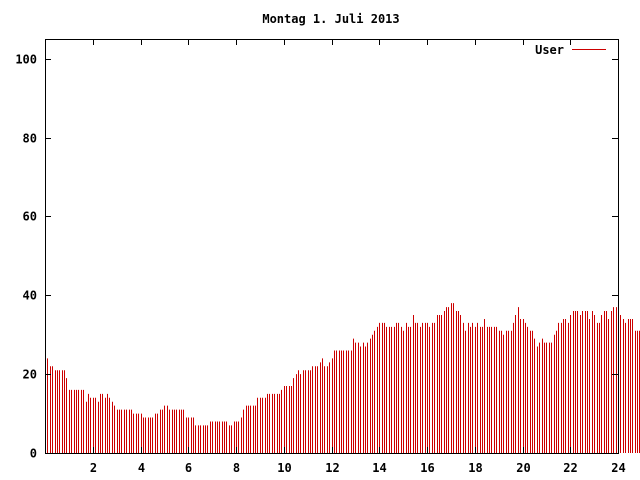 This screenshot has width=640, height=480. What do you see at coordinates (141, 468) in the screenshot?
I see `x-tick-label: 4` at bounding box center [141, 468].